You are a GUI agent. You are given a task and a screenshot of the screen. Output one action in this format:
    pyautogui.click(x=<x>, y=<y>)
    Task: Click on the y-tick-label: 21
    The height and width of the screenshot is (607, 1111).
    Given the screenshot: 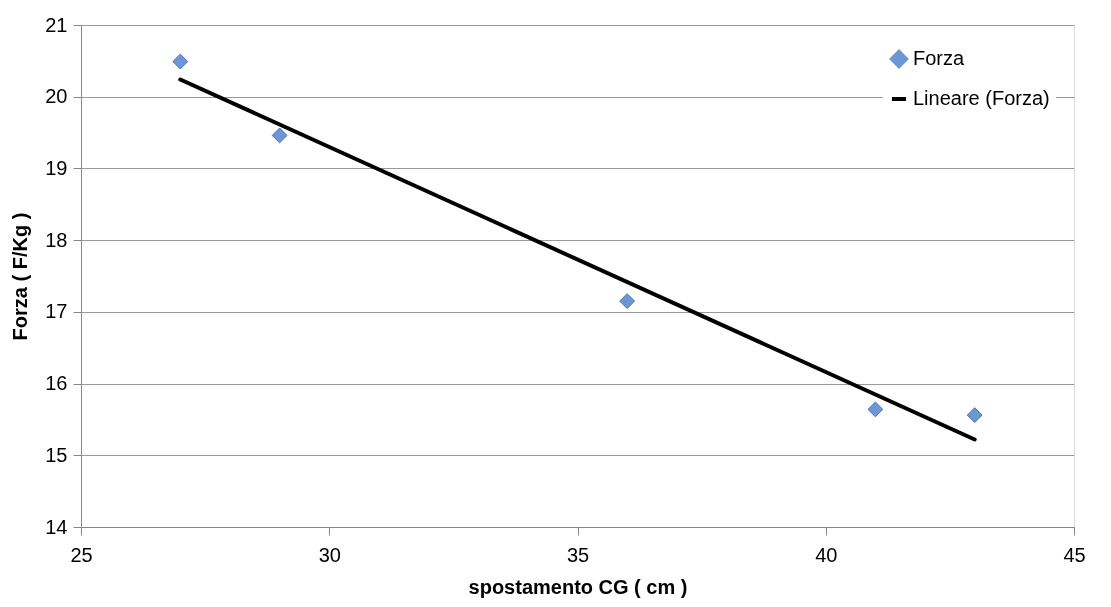 What is the action you would take?
    pyautogui.click(x=56, y=24)
    